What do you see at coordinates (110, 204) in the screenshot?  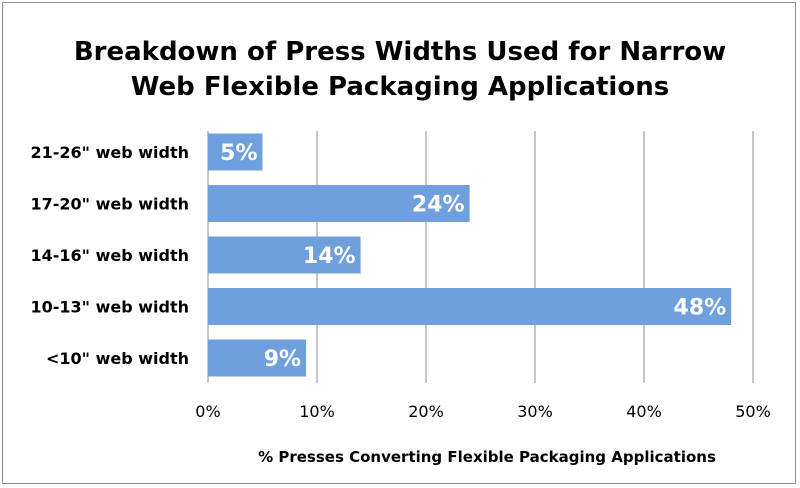 I see `category-label: 17-20" web width` at bounding box center [110, 204].